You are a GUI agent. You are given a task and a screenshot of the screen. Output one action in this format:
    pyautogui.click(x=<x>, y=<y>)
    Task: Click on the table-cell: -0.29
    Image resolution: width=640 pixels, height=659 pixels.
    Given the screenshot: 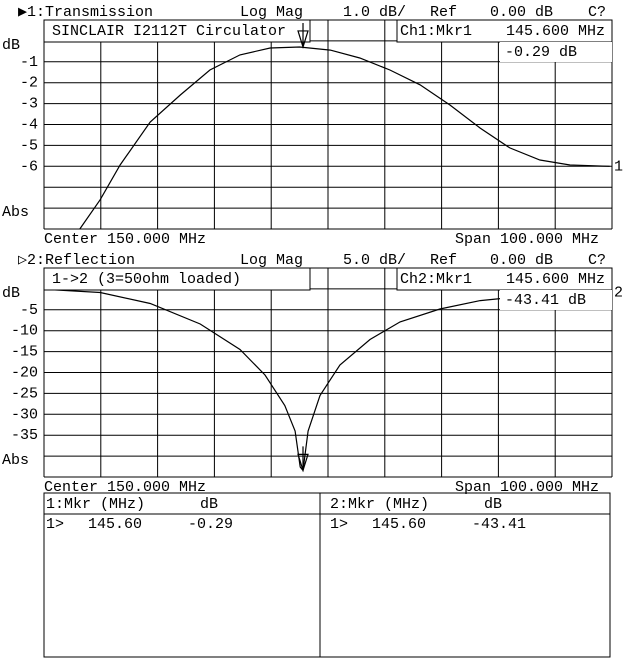 What is the action you would take?
    pyautogui.click(x=210, y=524)
    